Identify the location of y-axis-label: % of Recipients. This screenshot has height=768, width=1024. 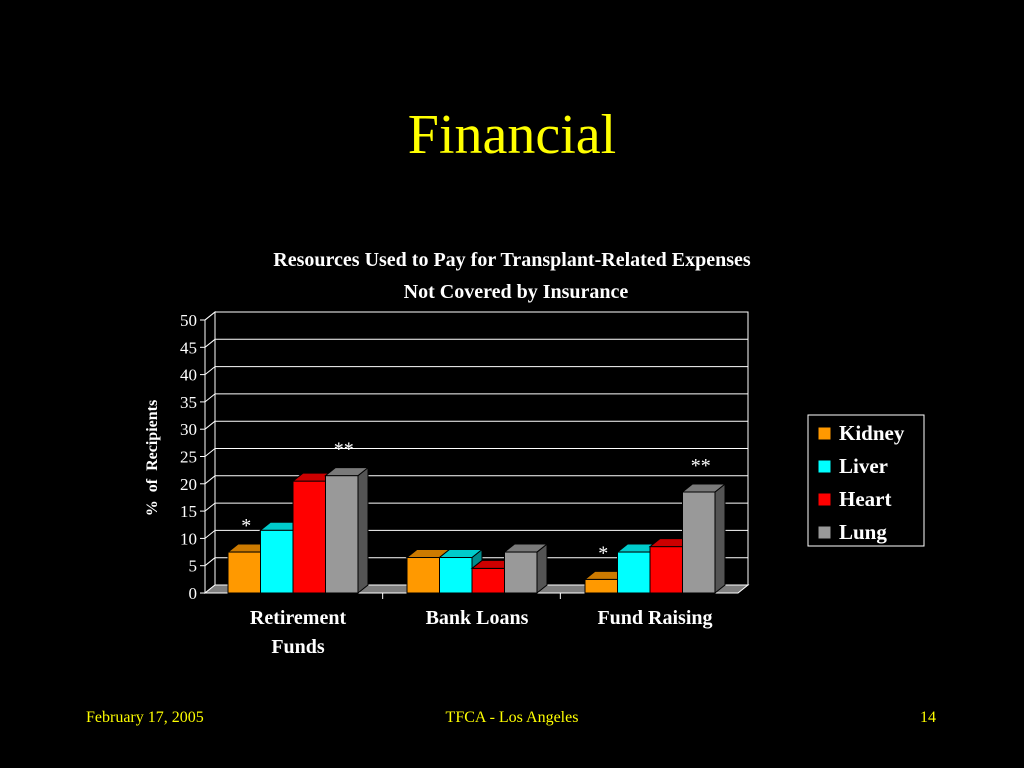
(152, 458).